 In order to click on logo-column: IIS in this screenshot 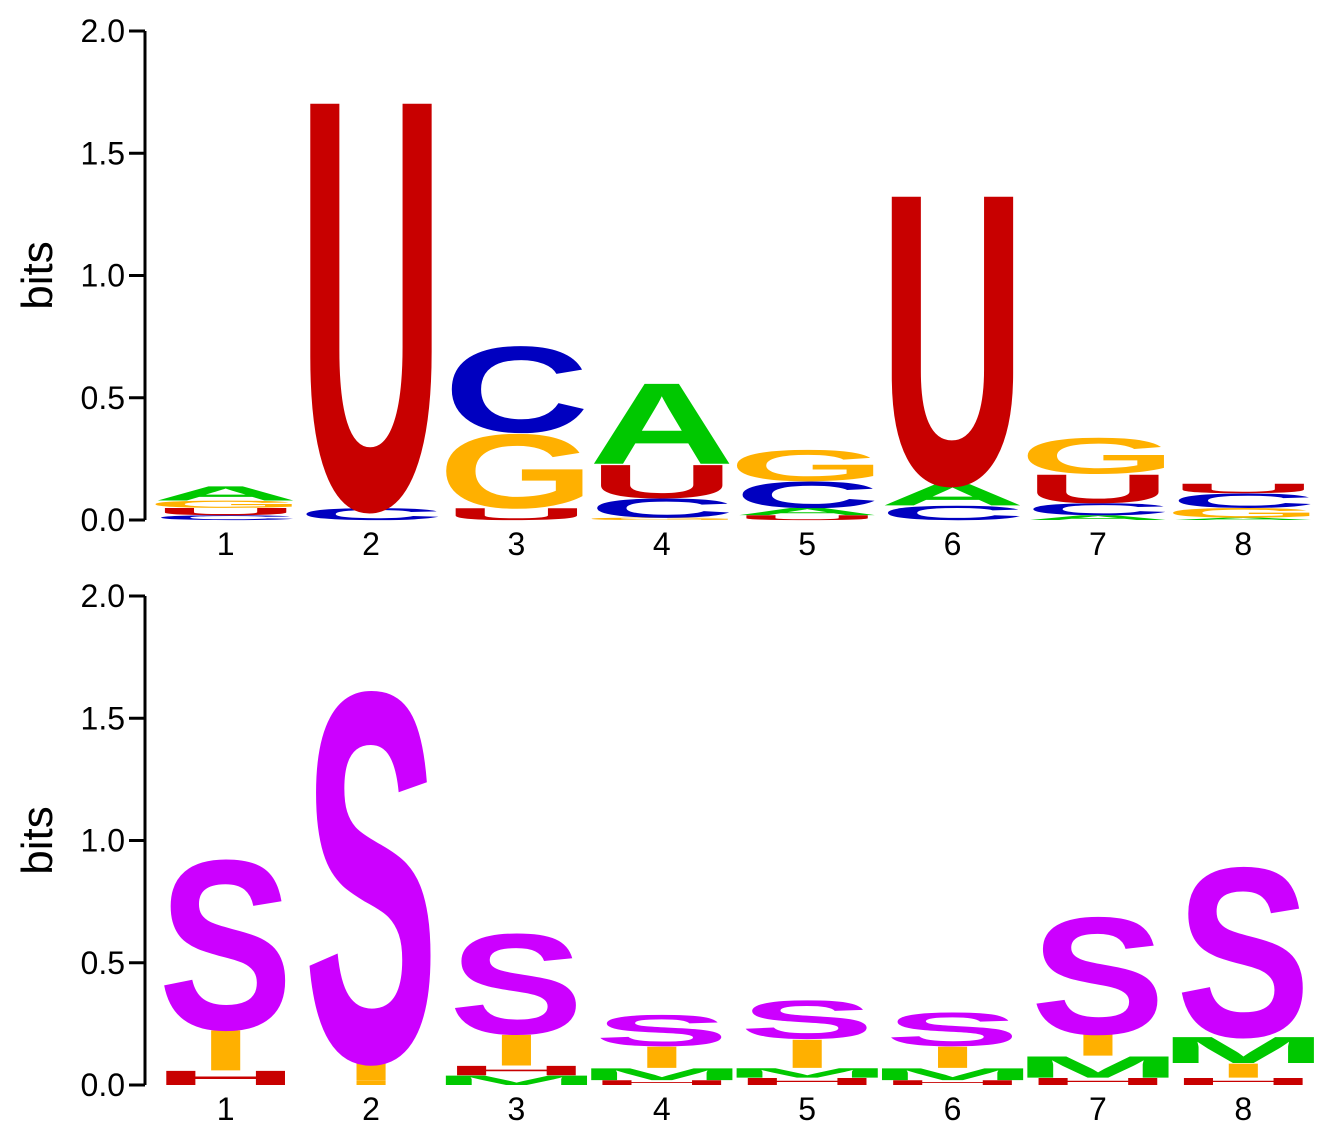, I will do `click(371, 855)`.